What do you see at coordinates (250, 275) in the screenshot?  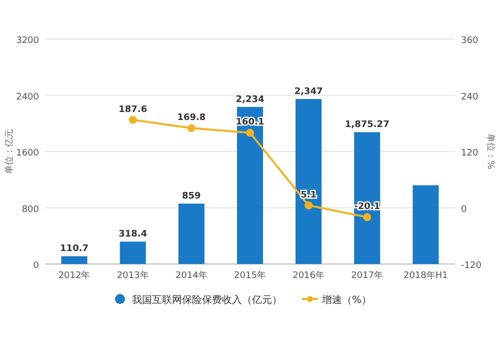 I see `x-tick-label: 2015年` at bounding box center [250, 275].